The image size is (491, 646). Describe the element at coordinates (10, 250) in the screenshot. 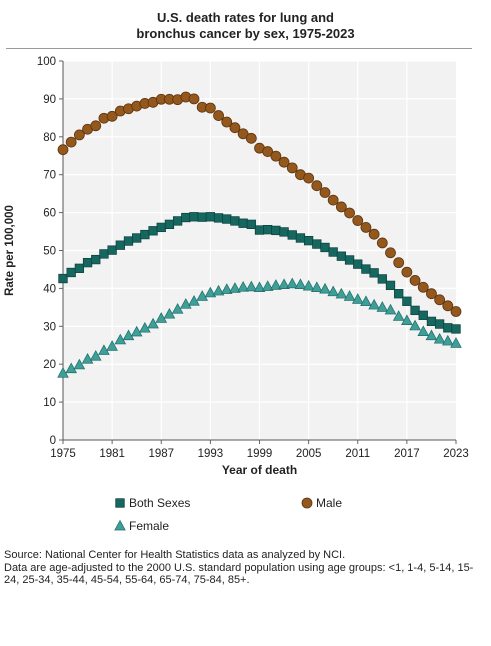

I see `y-axis-title: Rate per 100,000` at that location.